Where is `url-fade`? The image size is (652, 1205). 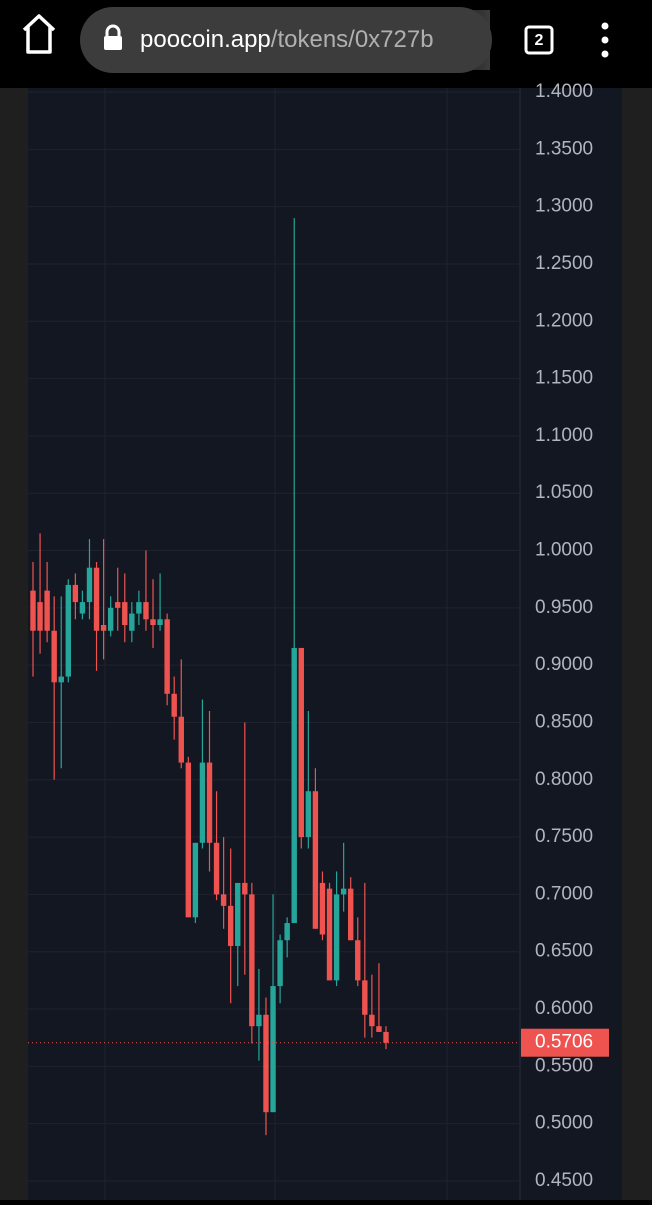 url-fade is located at coordinates (460, 40).